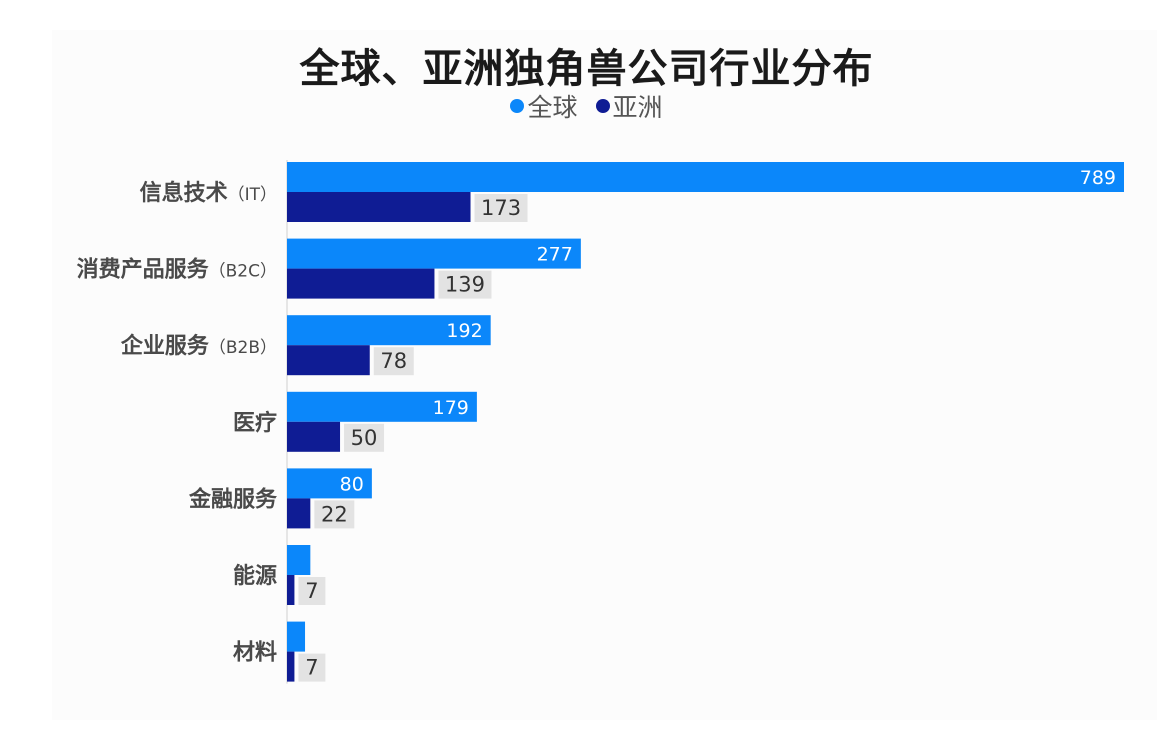 The width and height of the screenshot is (1173, 750). I want to click on legend-dot-asia, so click(602, 106).